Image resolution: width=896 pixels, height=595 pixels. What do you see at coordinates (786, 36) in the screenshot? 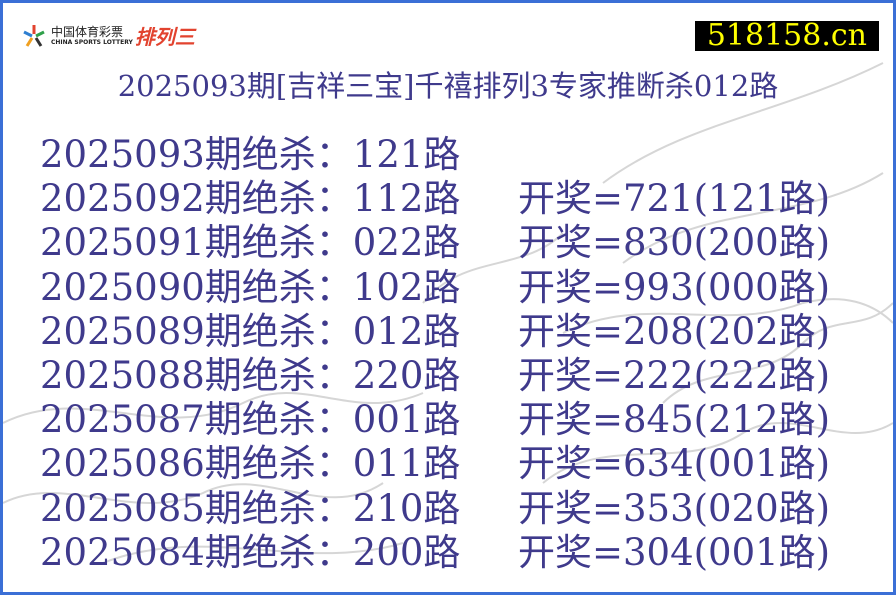
I see `site-watermark: 518158.cn` at bounding box center [786, 36].